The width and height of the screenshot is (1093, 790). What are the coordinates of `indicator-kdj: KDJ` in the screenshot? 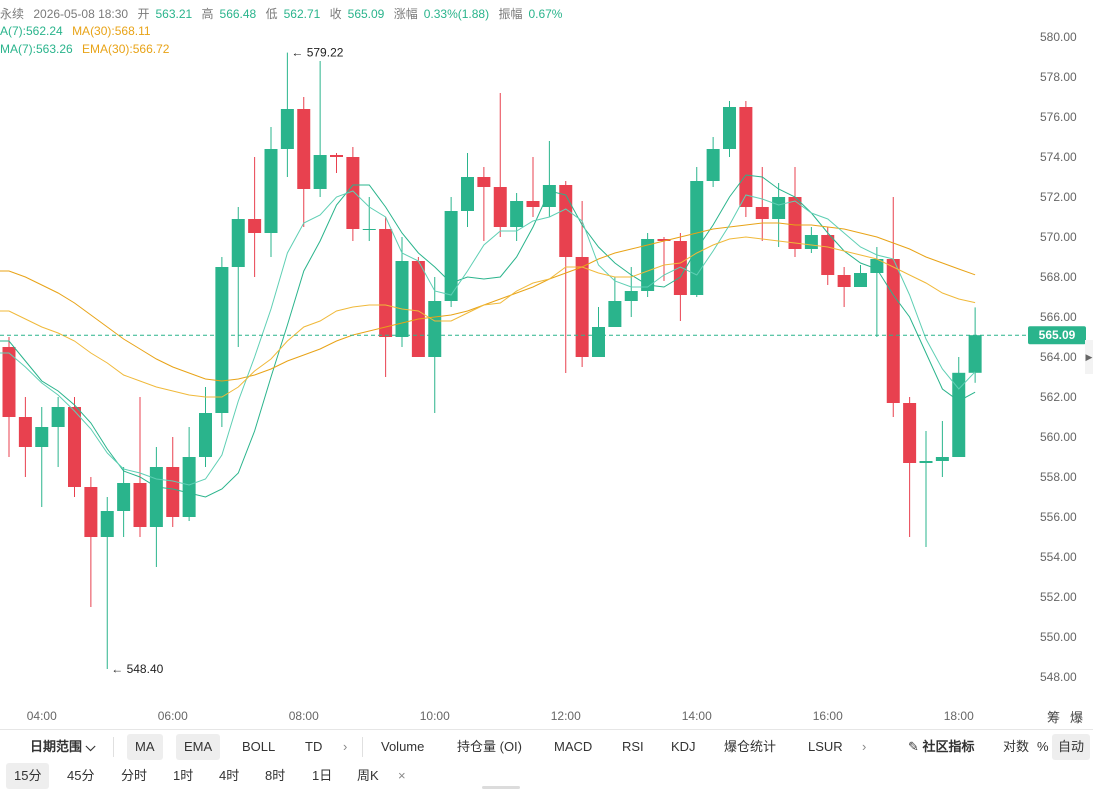 It's located at (683, 746).